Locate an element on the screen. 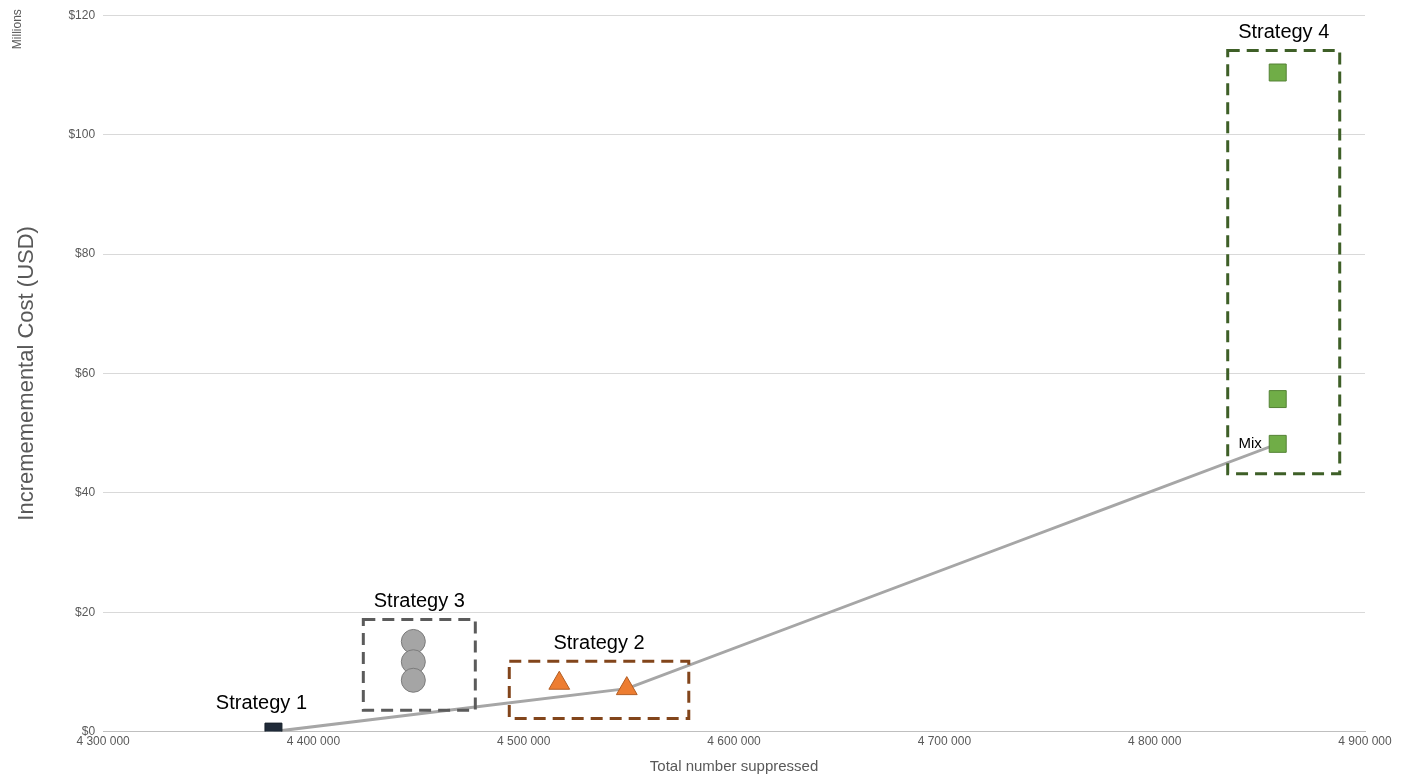 The width and height of the screenshot is (1405, 784). series-label: Strategy 2 is located at coordinates (599, 641).